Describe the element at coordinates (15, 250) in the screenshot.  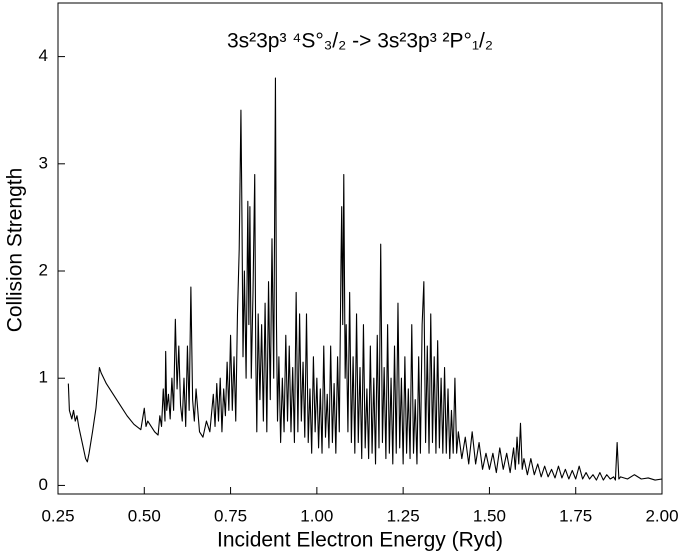
I see `y-axis-label: Collision Strength` at that location.